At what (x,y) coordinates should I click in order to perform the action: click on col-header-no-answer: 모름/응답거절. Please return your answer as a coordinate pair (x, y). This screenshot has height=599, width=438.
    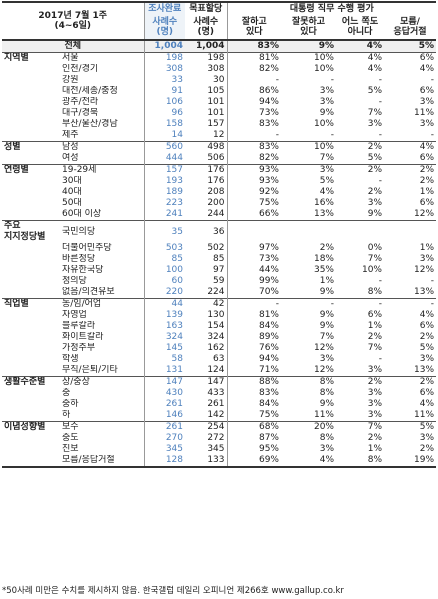
    Looking at the image, I should click on (410, 27).